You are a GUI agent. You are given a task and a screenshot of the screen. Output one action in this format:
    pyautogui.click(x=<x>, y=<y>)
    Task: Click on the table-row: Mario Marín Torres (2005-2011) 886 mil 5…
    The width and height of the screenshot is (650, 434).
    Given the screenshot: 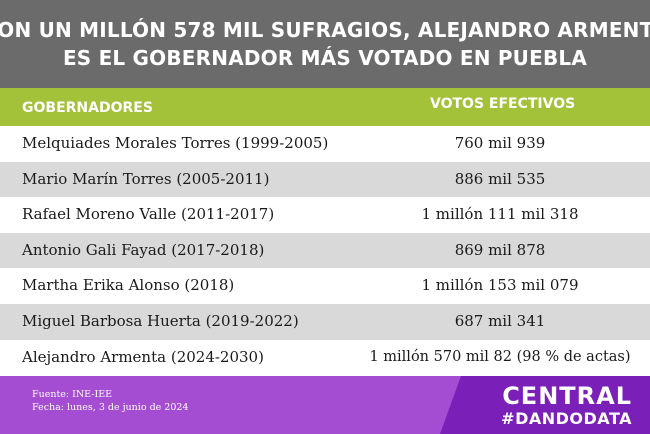 What is the action you would take?
    pyautogui.click(x=325, y=179)
    